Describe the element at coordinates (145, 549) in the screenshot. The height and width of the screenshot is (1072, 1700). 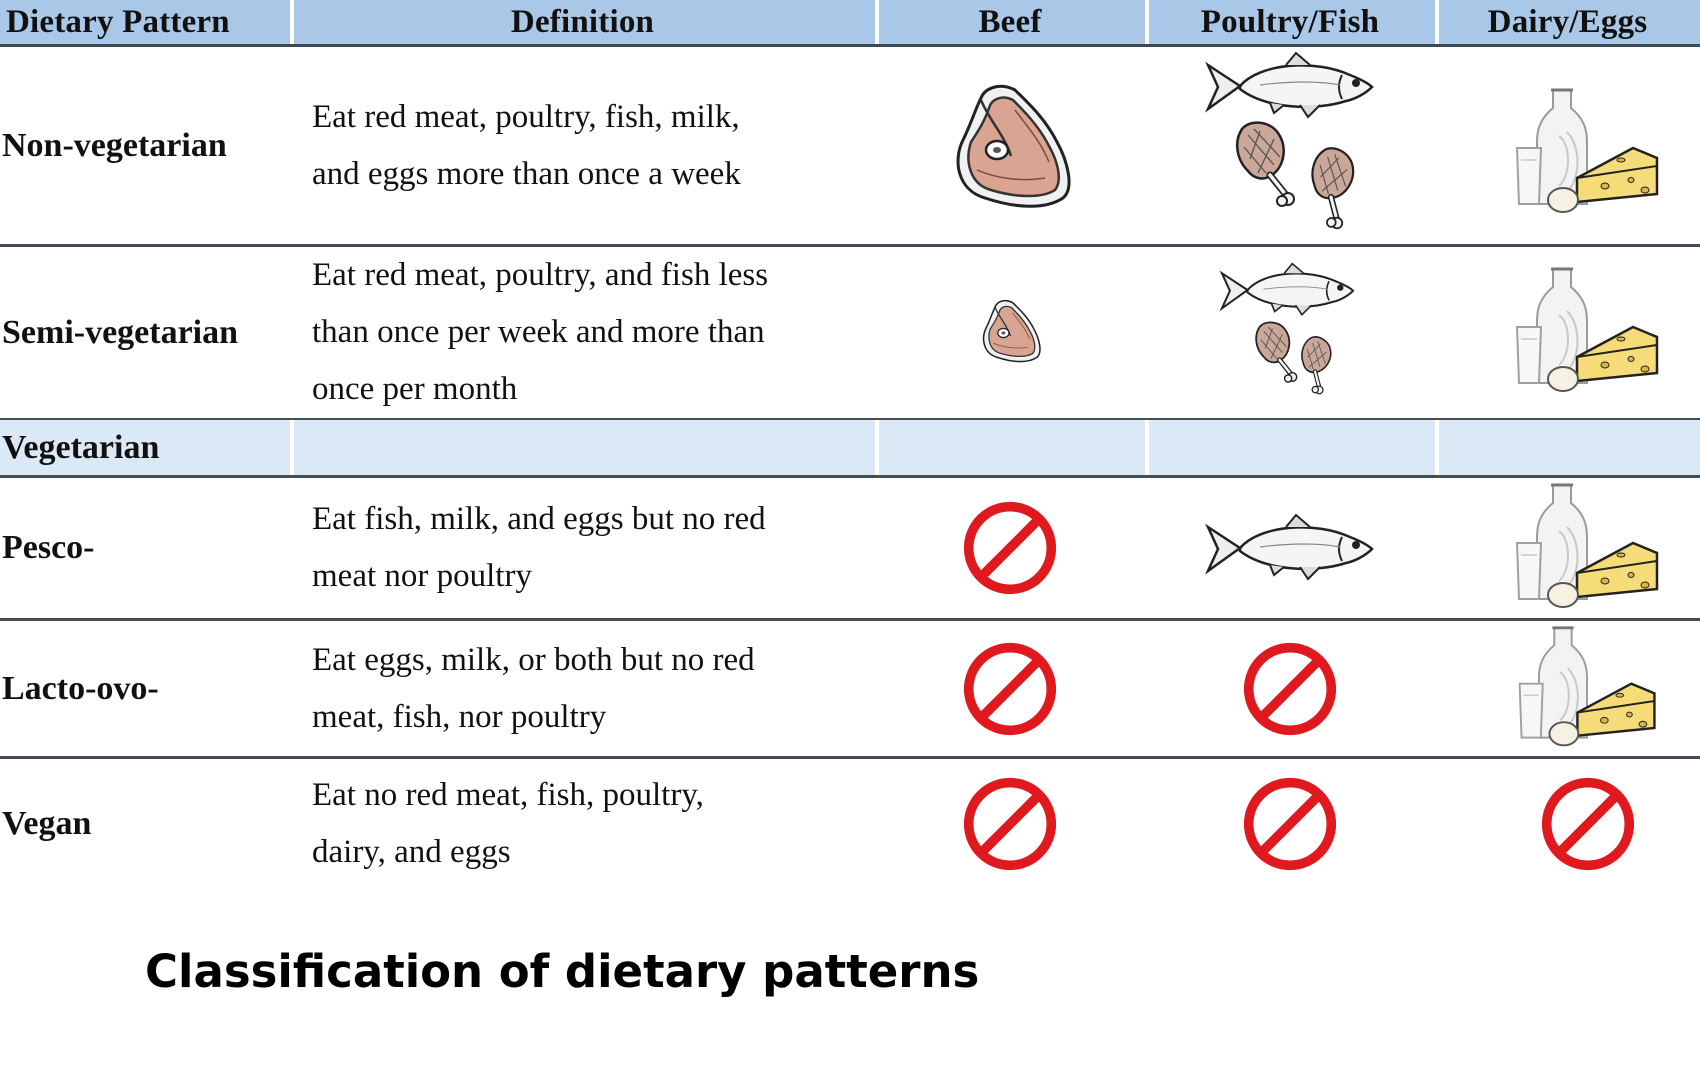
I see `row-label-pesco: Pesco-` at that location.